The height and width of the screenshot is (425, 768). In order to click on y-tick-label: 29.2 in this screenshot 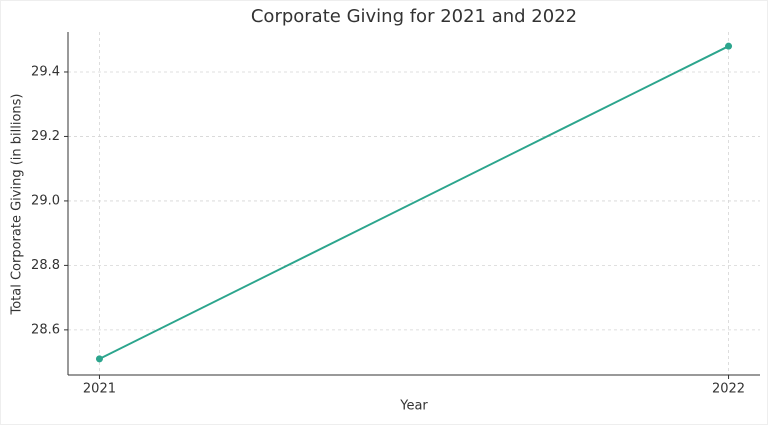, I will do `click(45, 136)`.